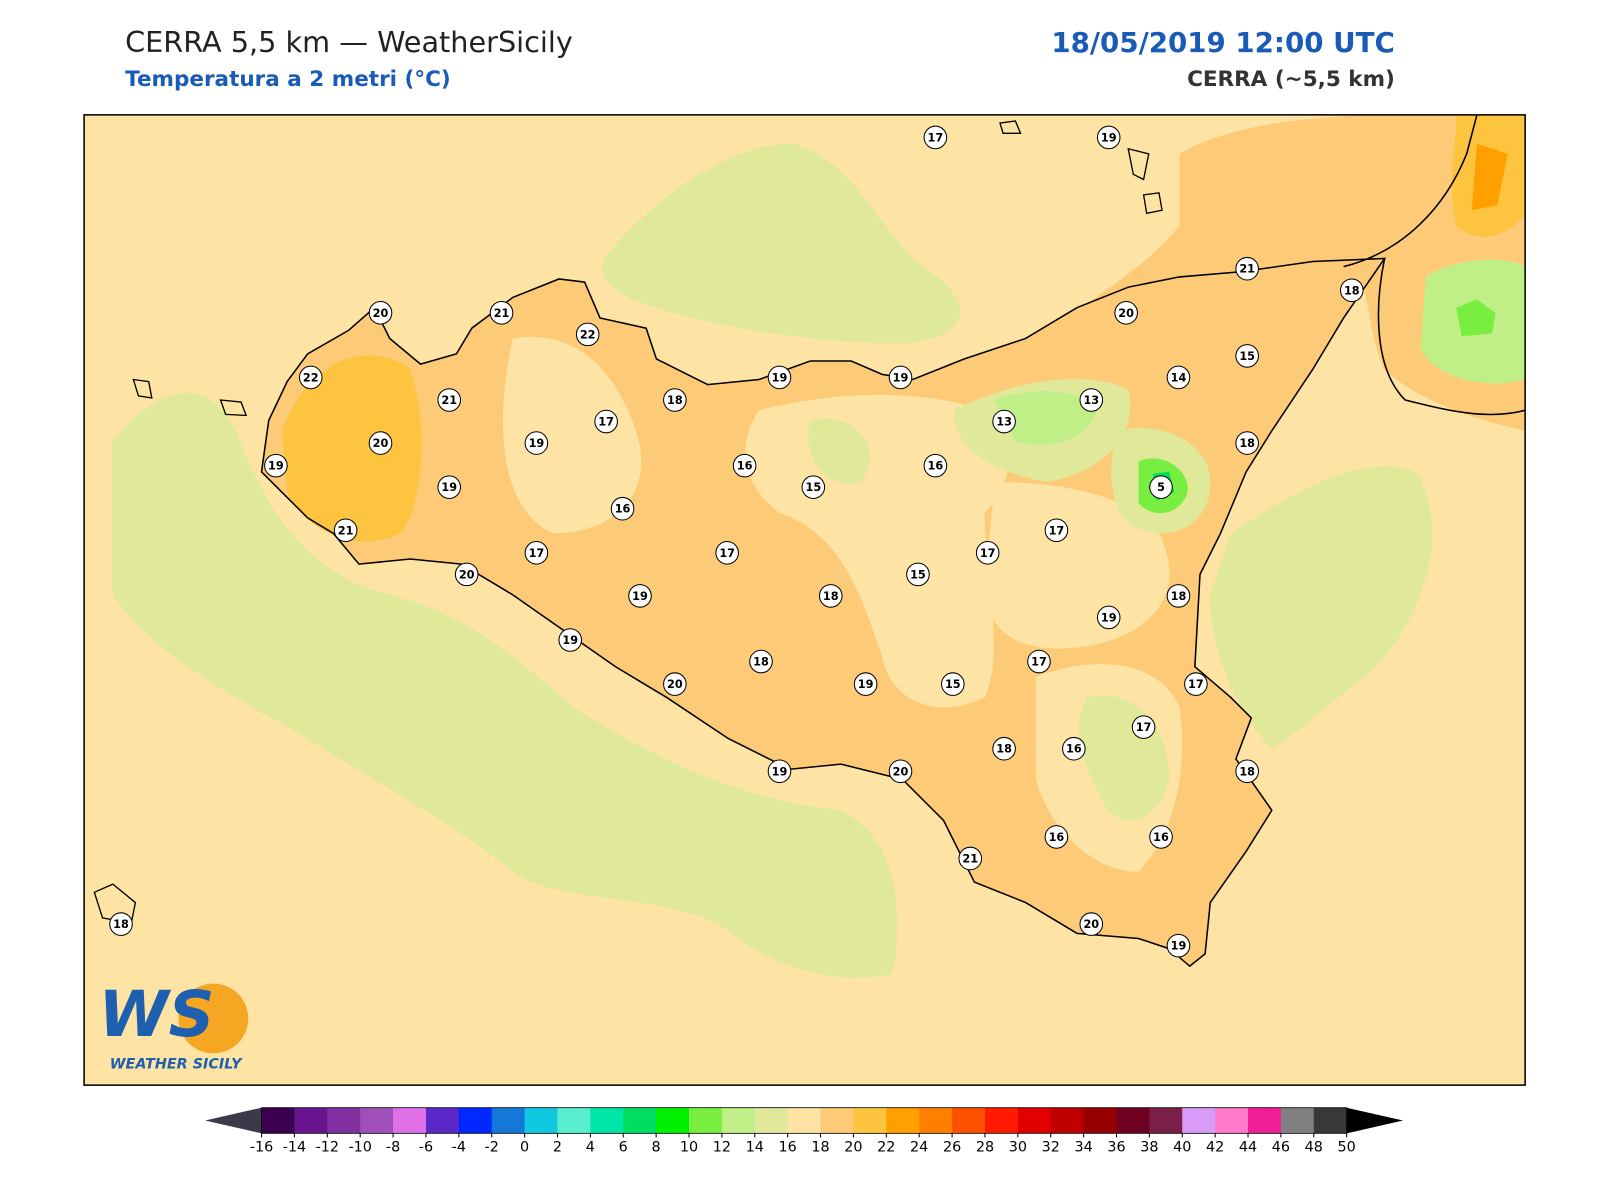 The width and height of the screenshot is (1600, 1200). I want to click on station-label: 14, so click(1179, 377).